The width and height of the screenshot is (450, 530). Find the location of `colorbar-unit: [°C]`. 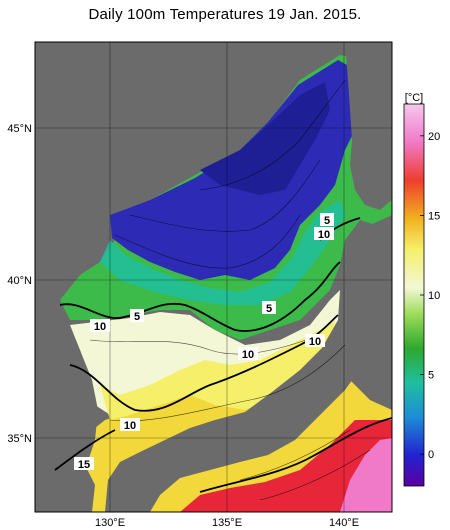

colorbar-unit: [°C] is located at coordinates (414, 98).